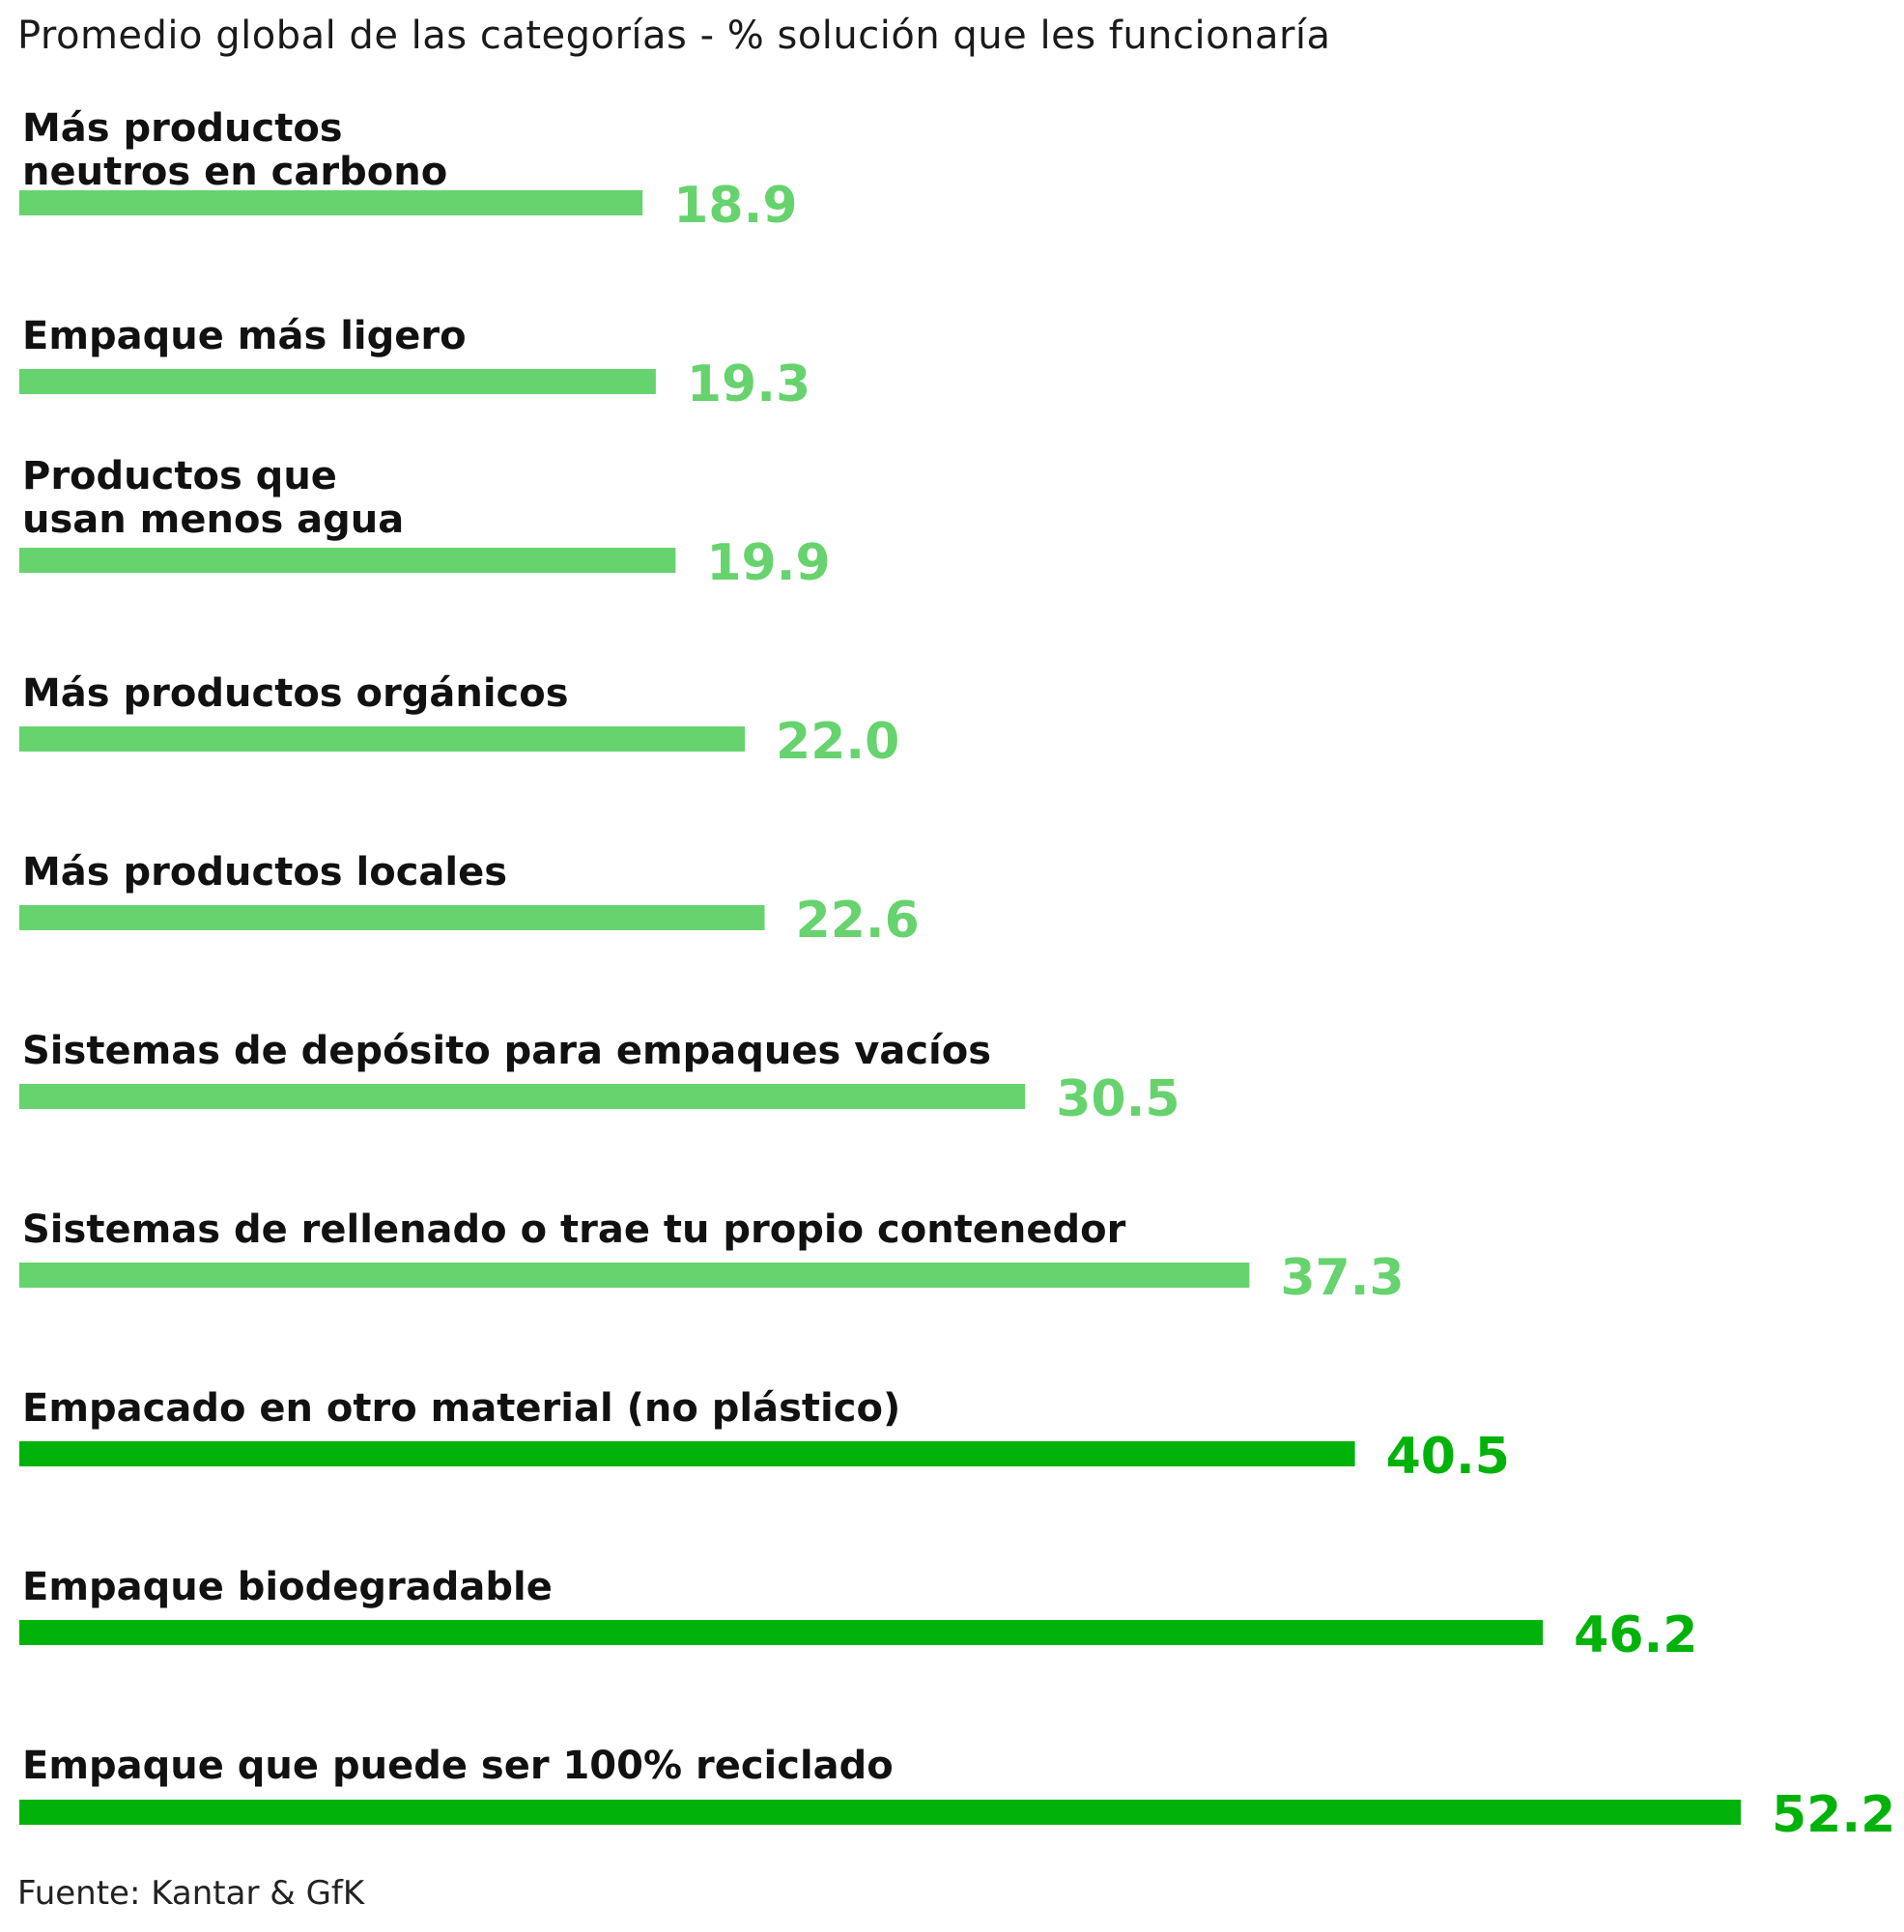 The height and width of the screenshot is (1932, 1904). I want to click on source-note: Fuente: Kantar & GfK, so click(191, 1893).